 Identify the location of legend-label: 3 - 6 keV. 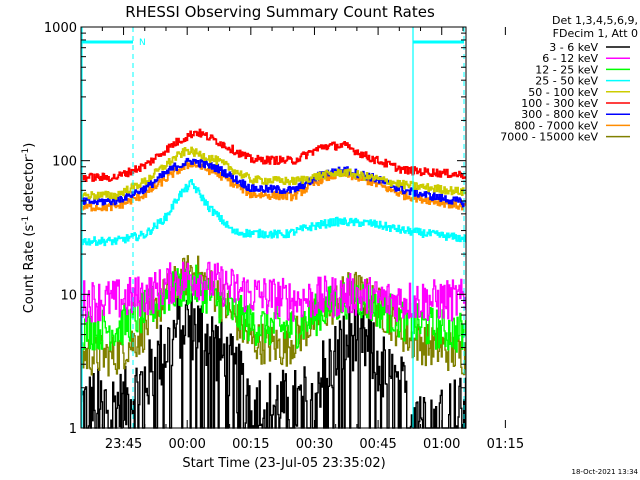
(573, 47).